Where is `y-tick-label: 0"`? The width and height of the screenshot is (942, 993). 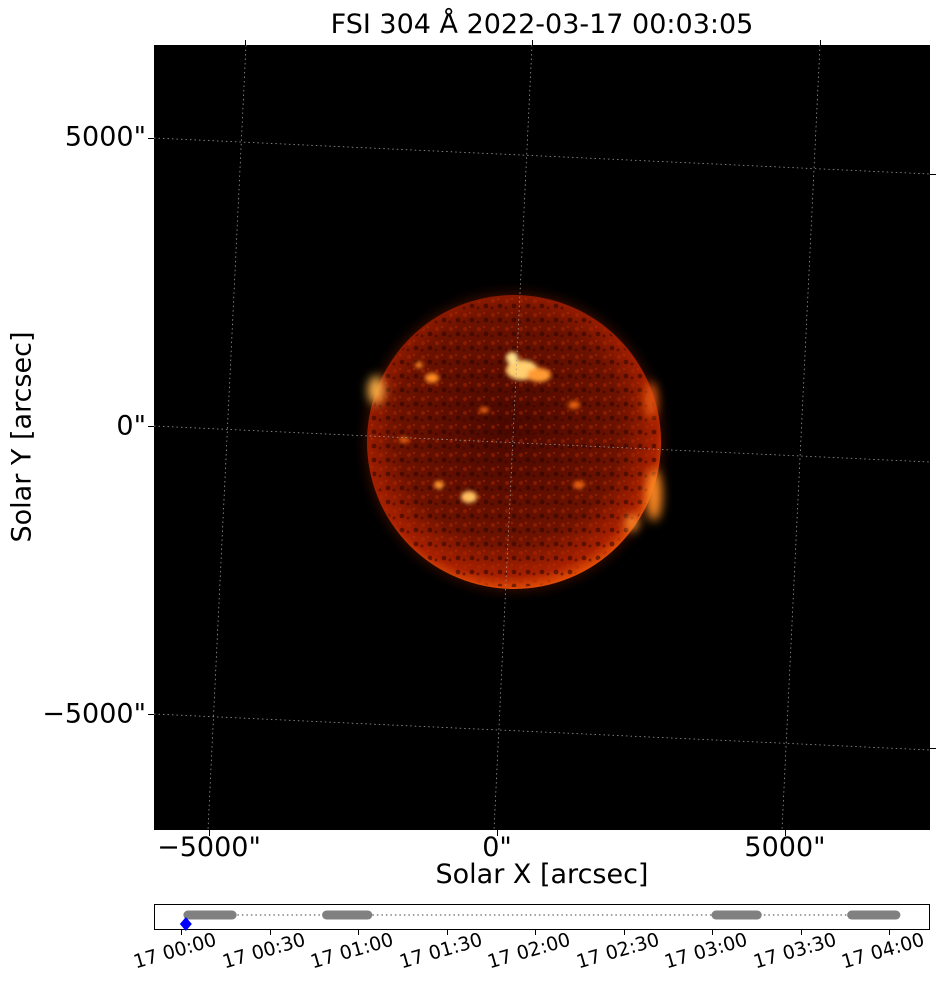
y-tick-label: 0" is located at coordinates (131, 426).